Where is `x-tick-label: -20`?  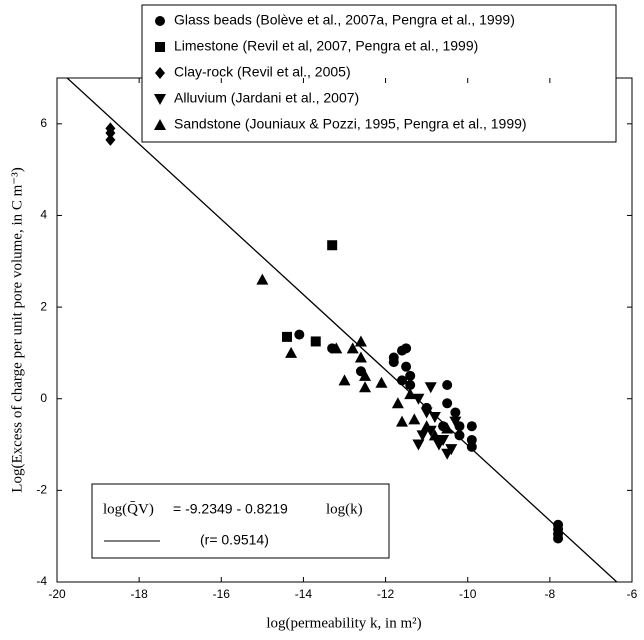
x-tick-label: -20 is located at coordinates (57, 594).